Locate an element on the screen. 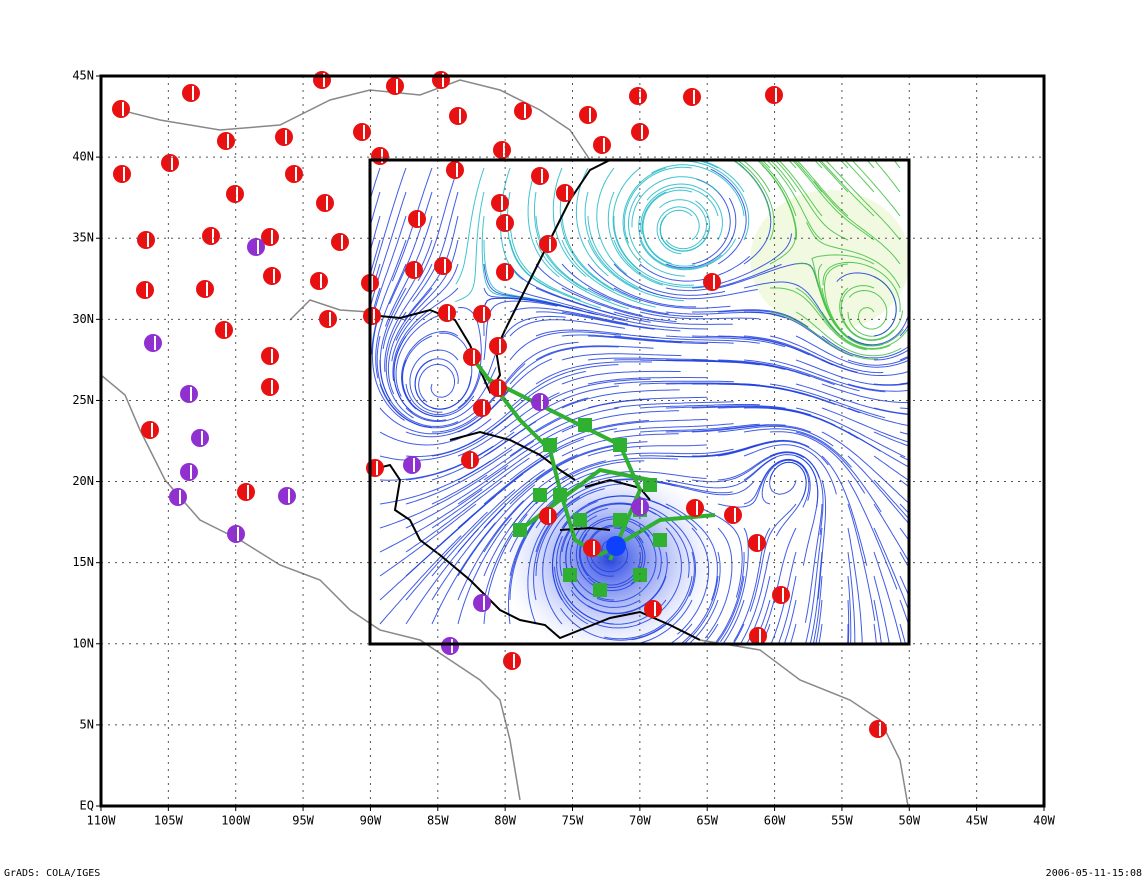  x-tick-label: 90W is located at coordinates (371, 821).